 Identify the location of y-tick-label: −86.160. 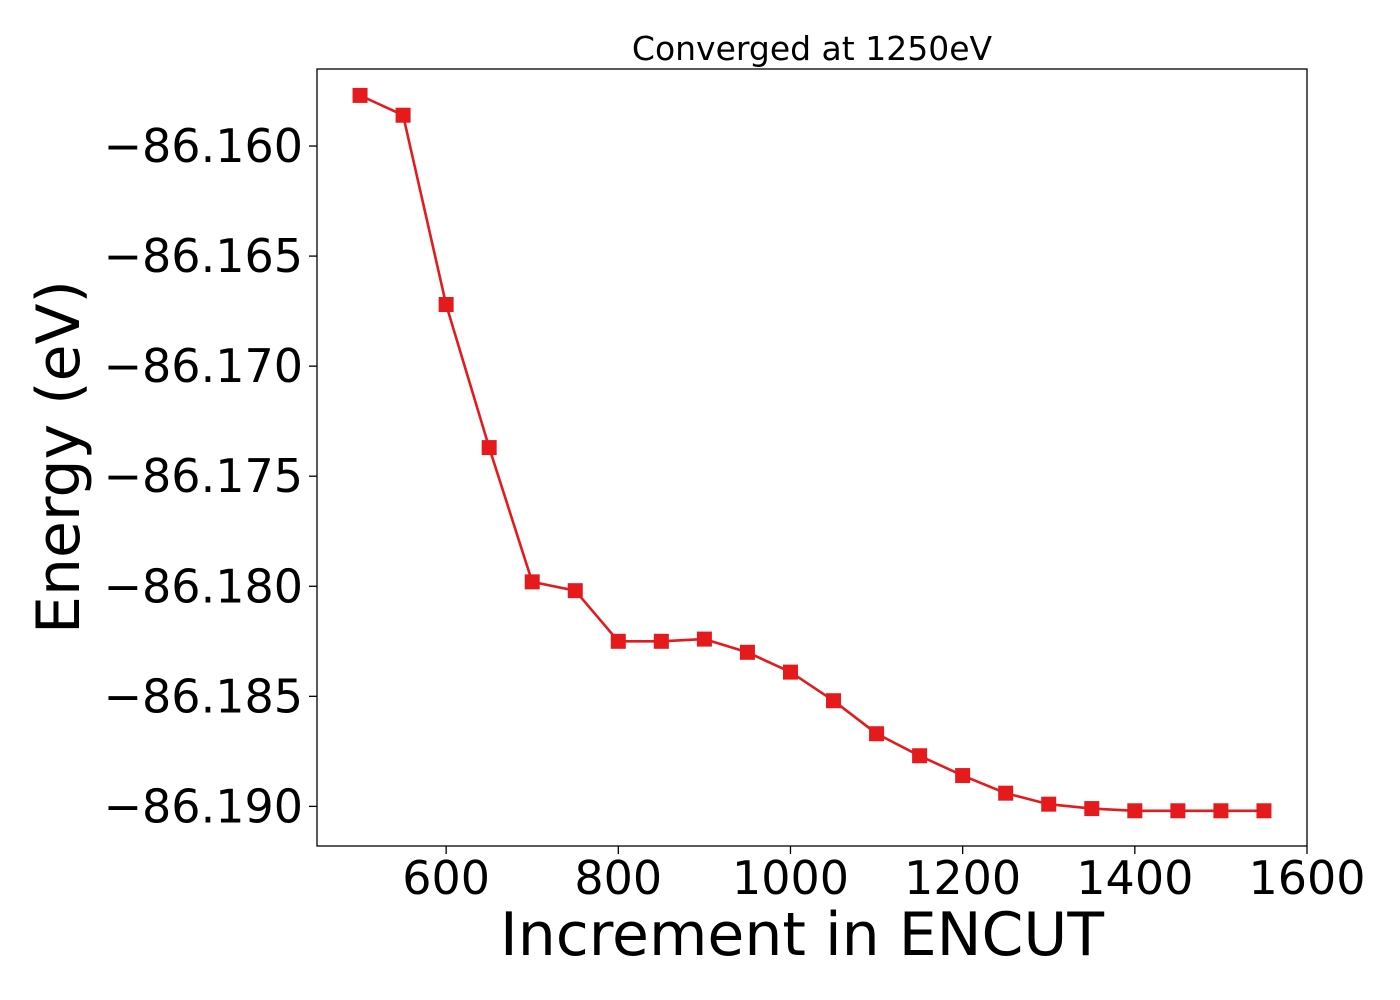
(204, 146).